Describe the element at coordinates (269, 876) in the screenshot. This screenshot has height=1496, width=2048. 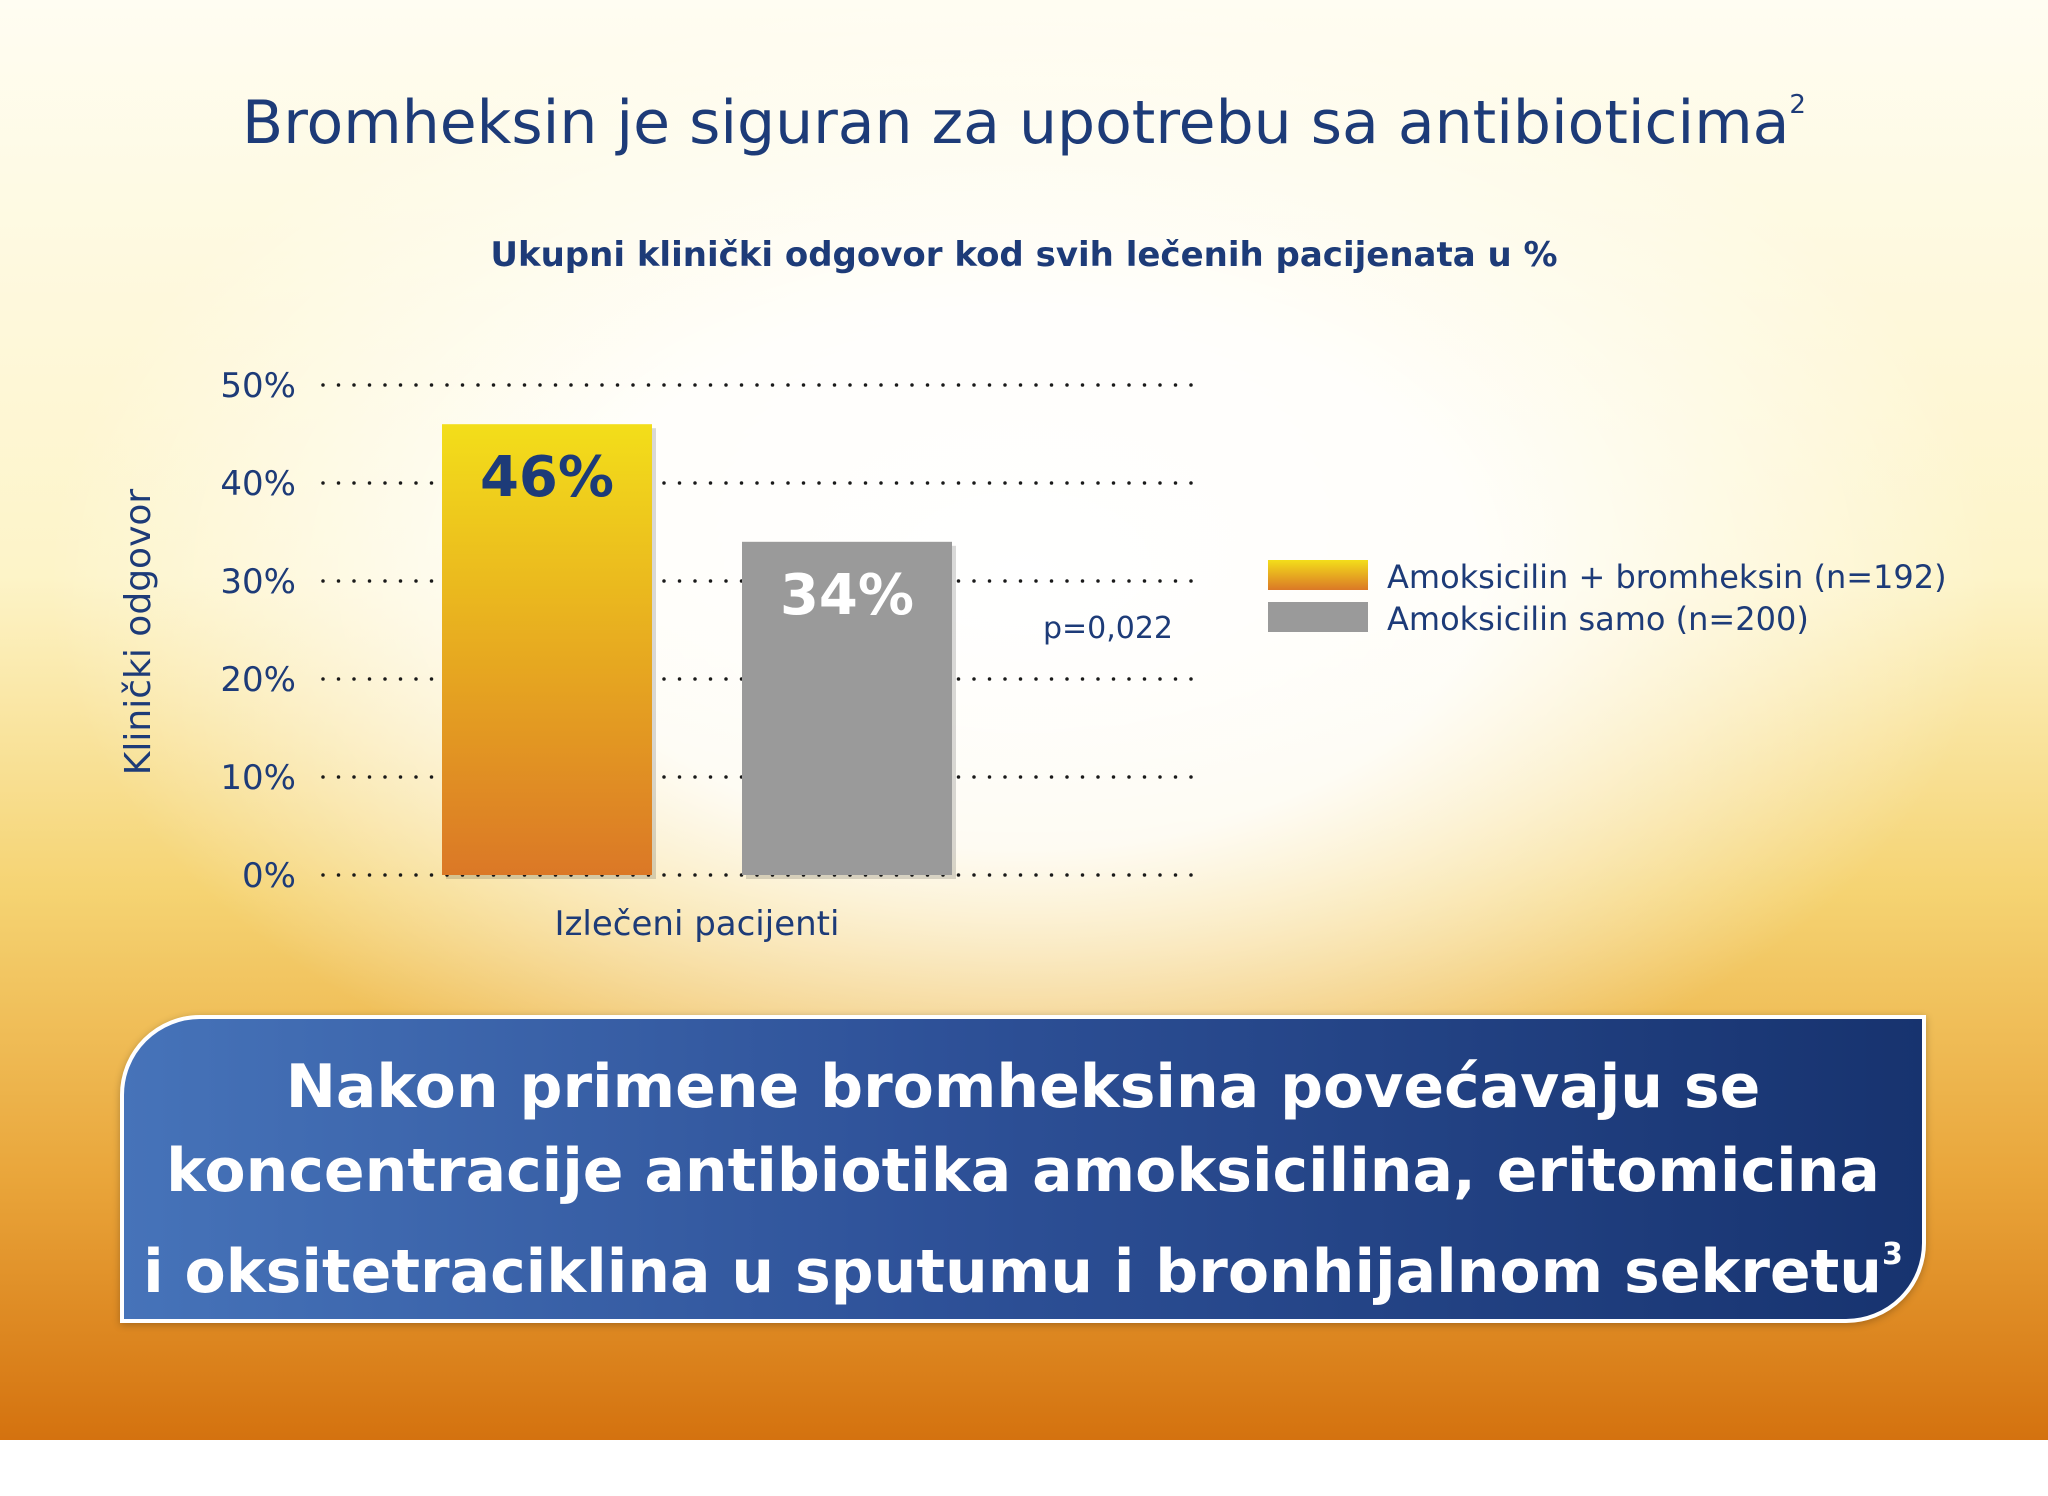
I see `y-tick-label: 0%` at that location.